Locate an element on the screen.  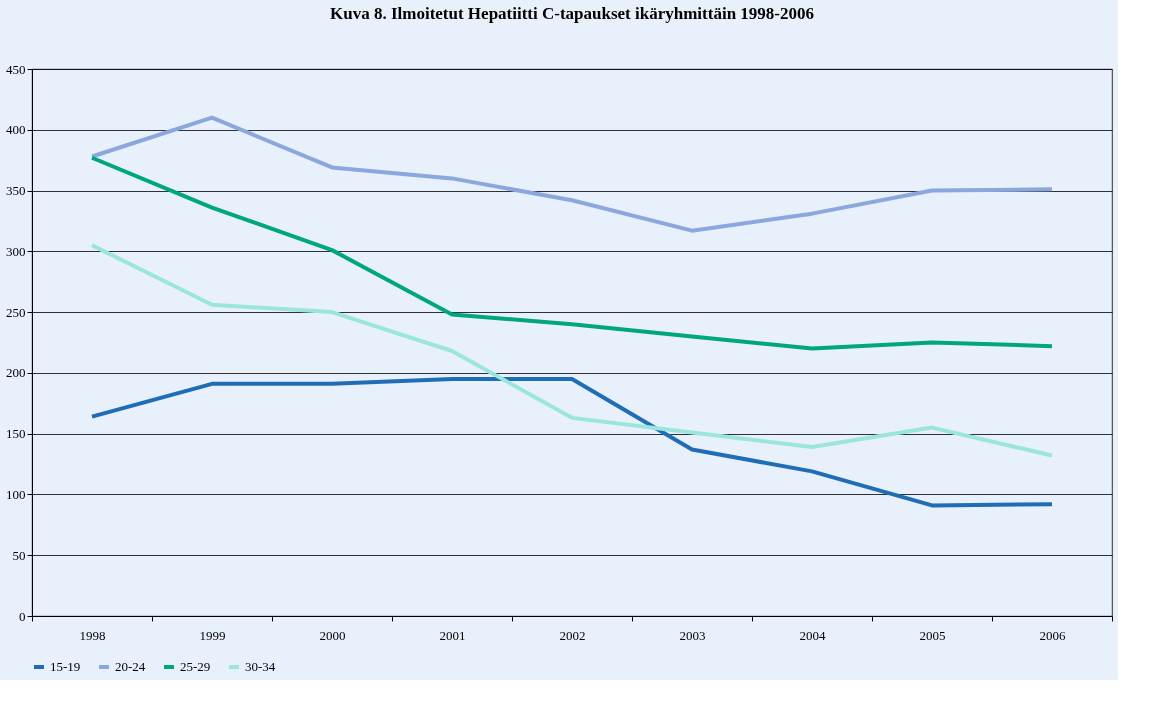
y-tick-label: 350 is located at coordinates (16, 191).